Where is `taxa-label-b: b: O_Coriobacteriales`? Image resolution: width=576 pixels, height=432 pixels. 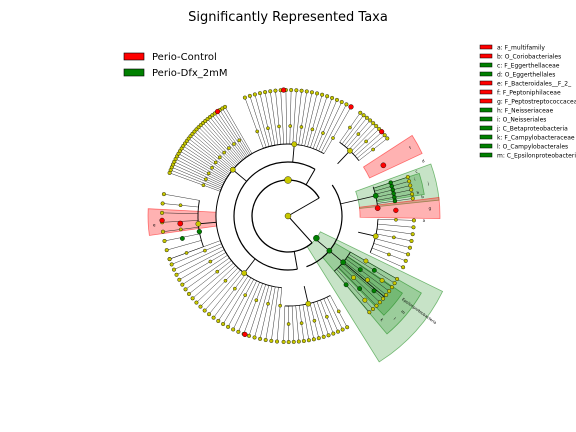 taxa-label-b: b: O_Coriobacteriales is located at coordinates (529, 57).